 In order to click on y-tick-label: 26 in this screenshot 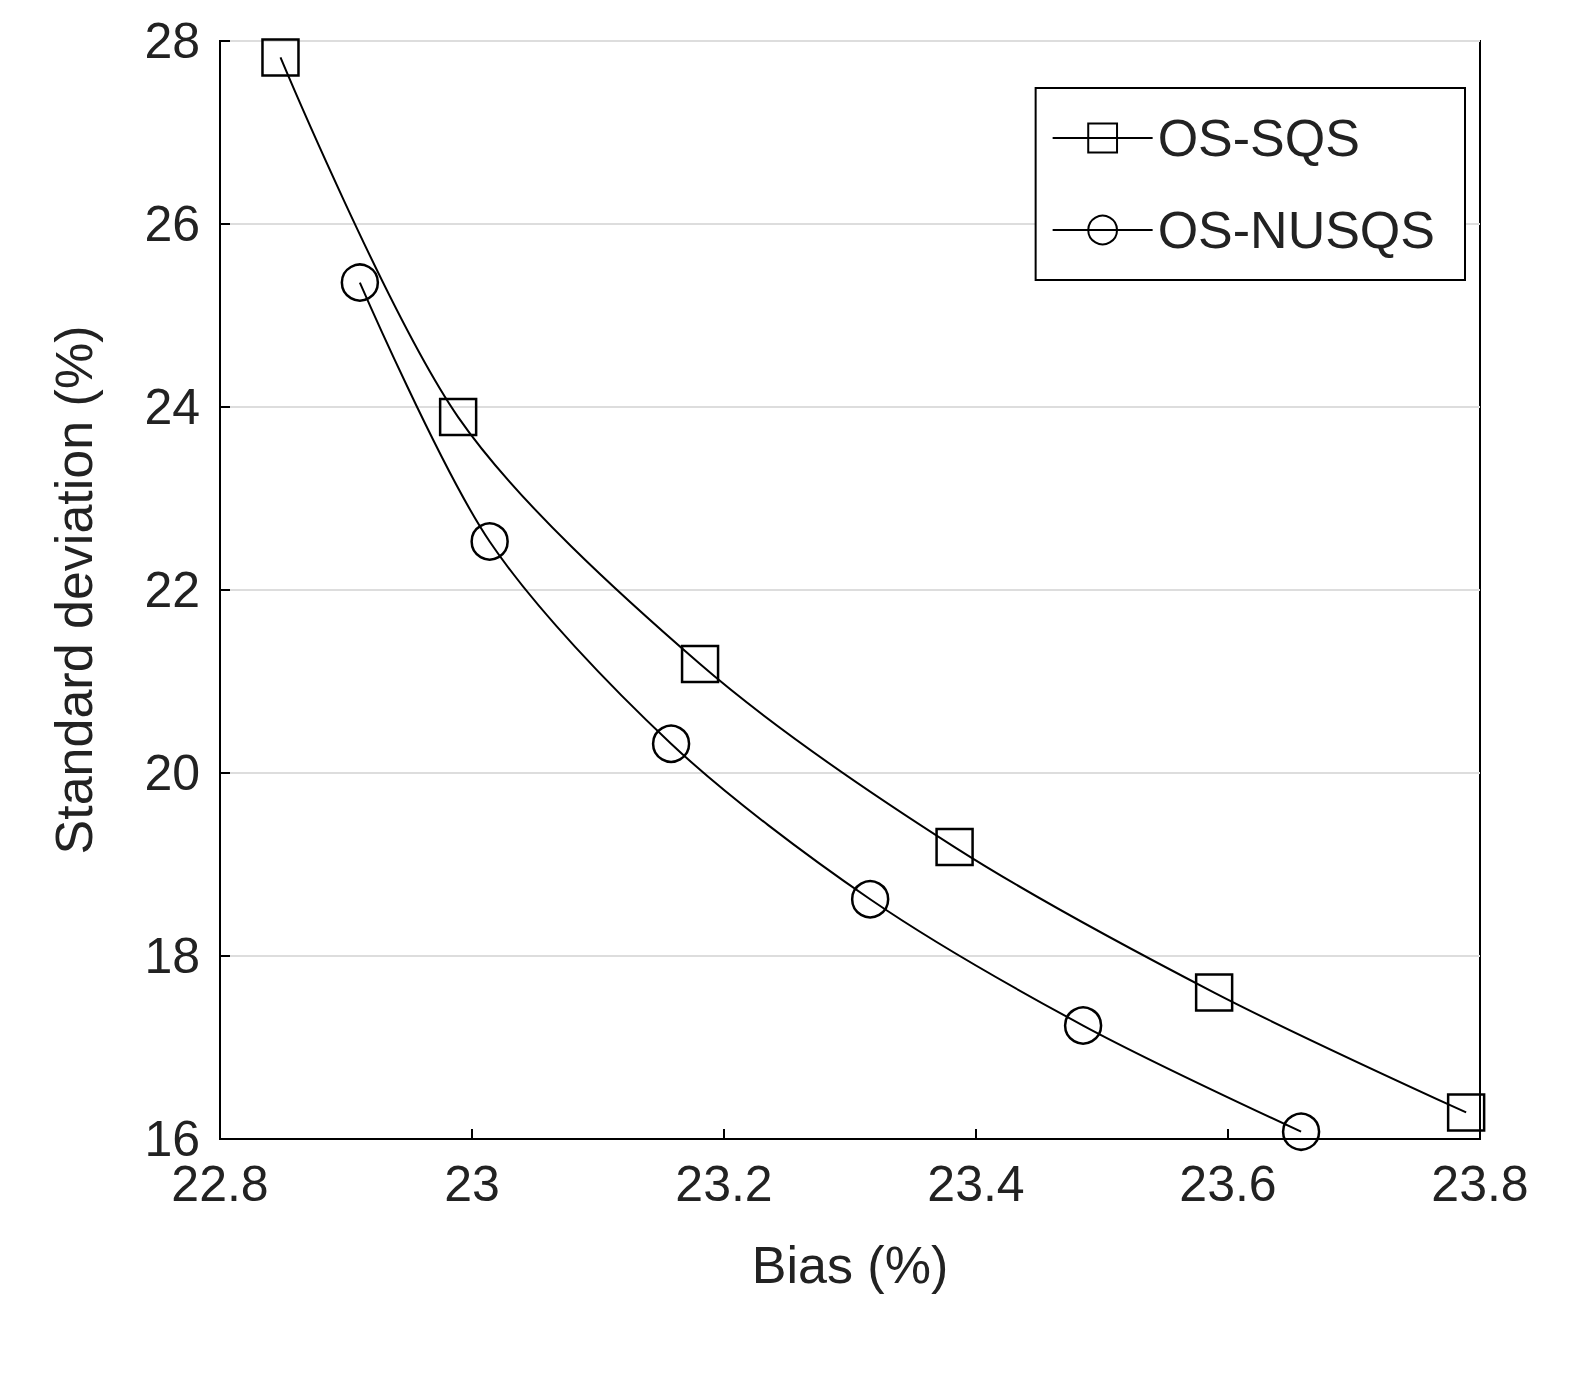, I will do `click(172, 224)`.